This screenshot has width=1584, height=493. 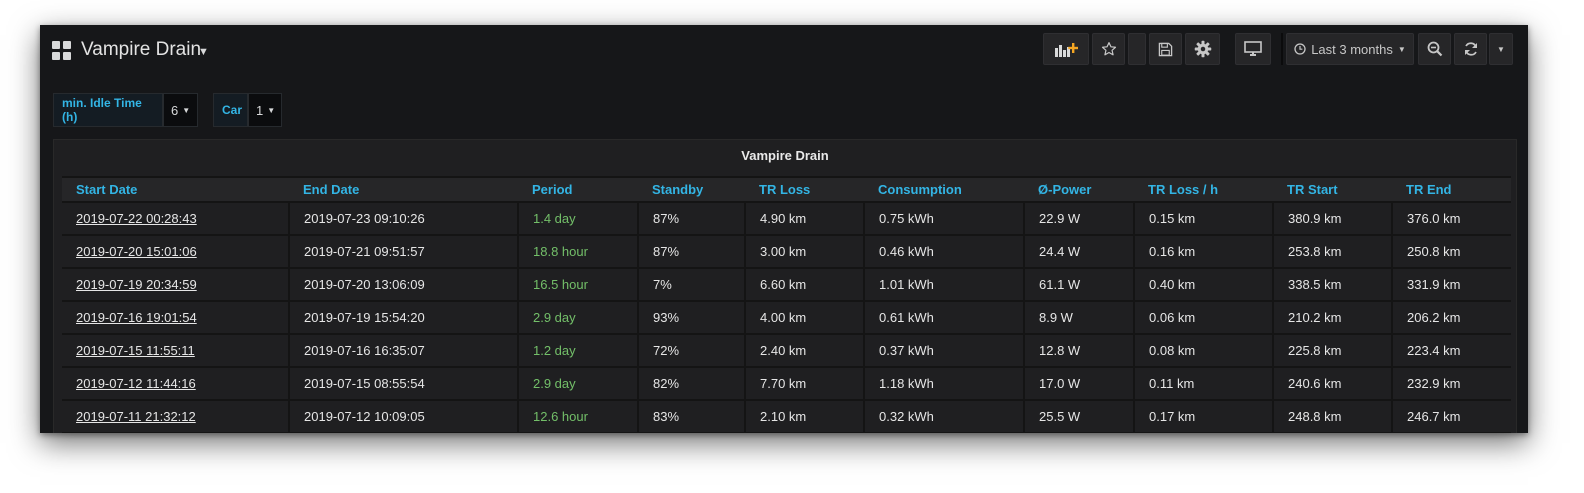 I want to click on panel-title: Vampire Drain, so click(x=785, y=155).